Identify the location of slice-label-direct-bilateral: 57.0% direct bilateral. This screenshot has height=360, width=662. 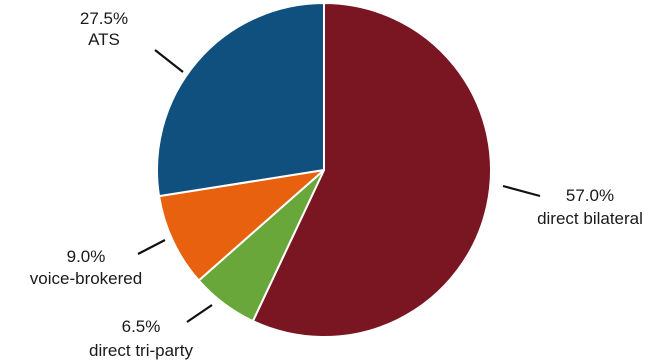
(590, 207).